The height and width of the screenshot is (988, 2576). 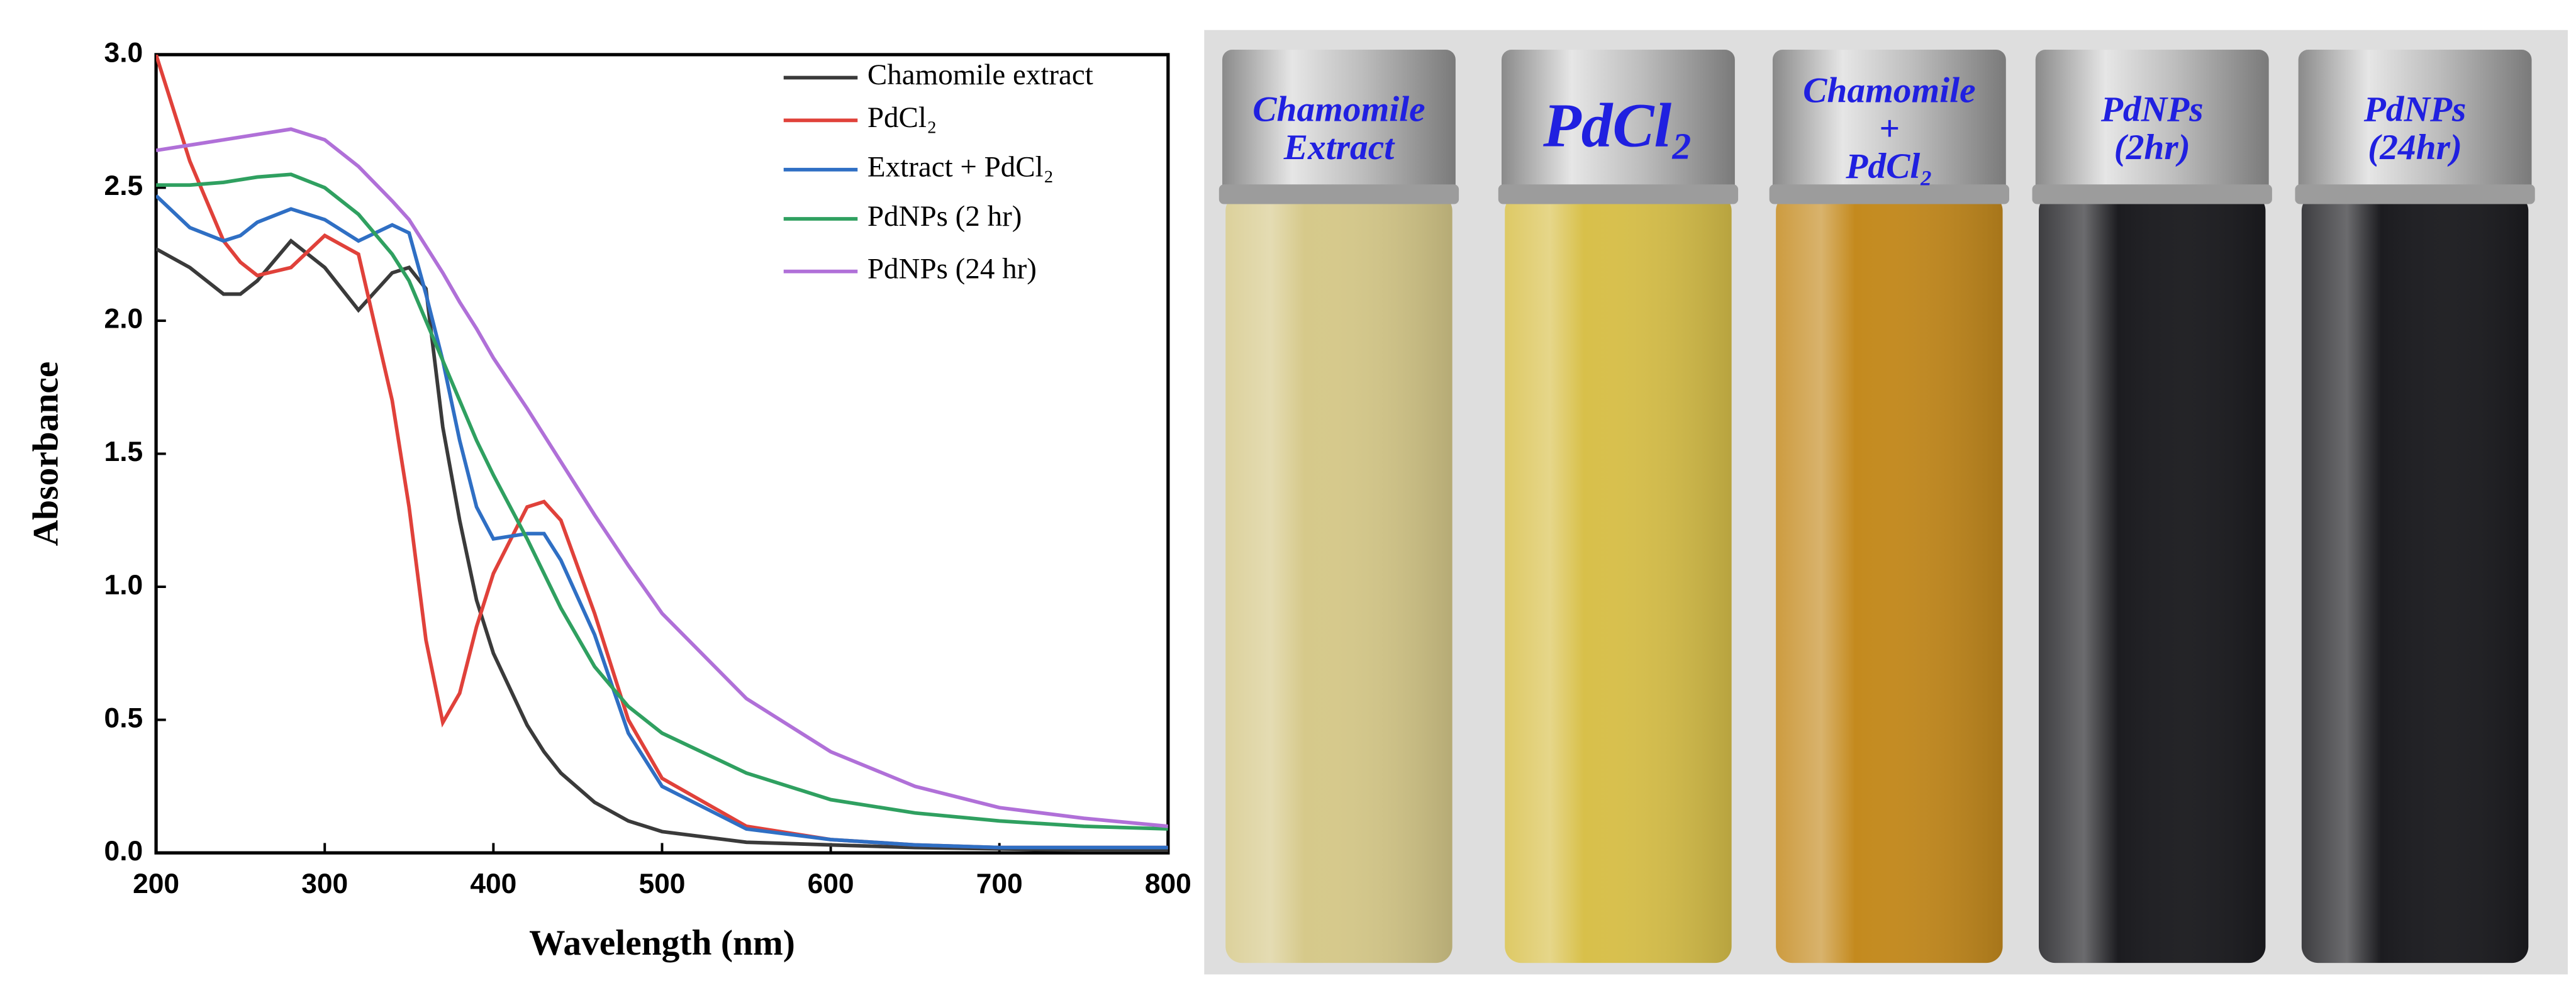 What do you see at coordinates (123, 186) in the screenshot?
I see `y-tick-label: 2.5` at bounding box center [123, 186].